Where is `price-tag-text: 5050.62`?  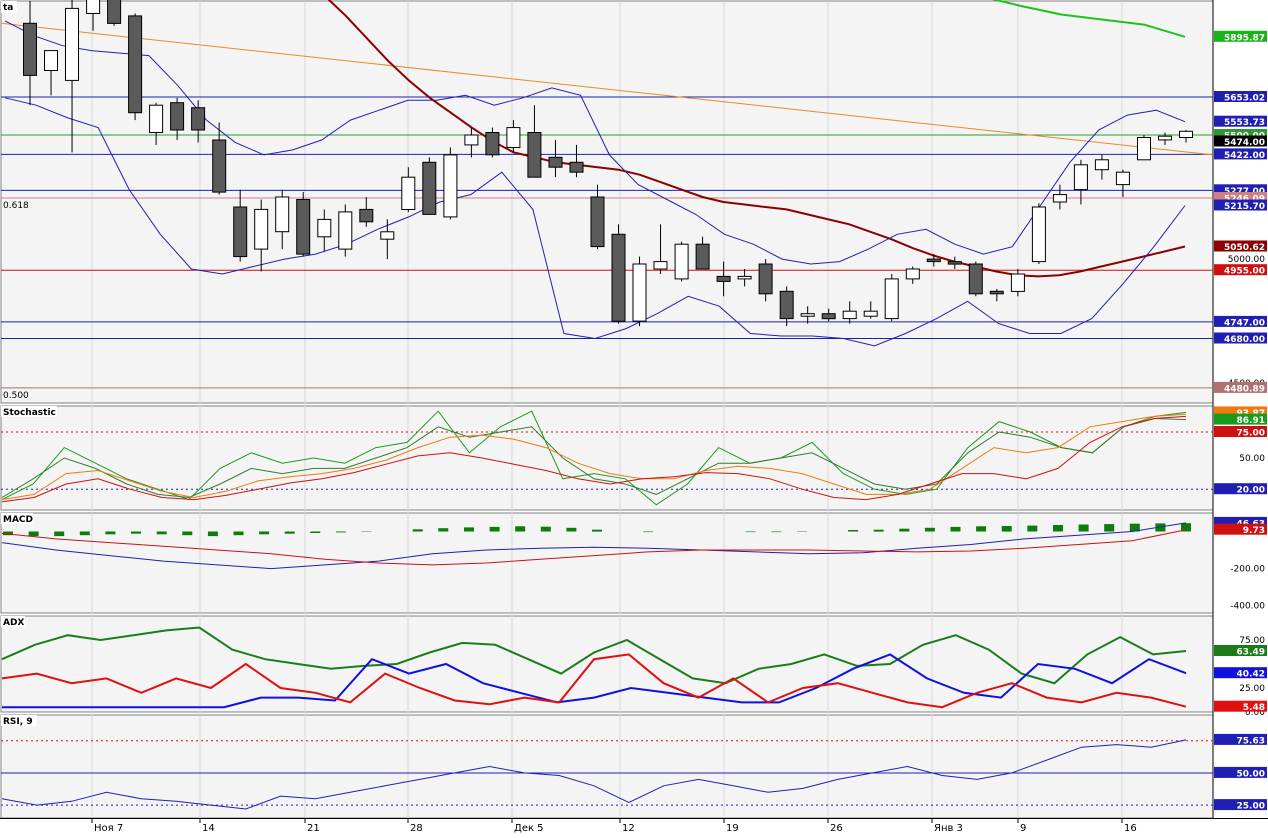 price-tag-text: 5050.62 is located at coordinates (1244, 248).